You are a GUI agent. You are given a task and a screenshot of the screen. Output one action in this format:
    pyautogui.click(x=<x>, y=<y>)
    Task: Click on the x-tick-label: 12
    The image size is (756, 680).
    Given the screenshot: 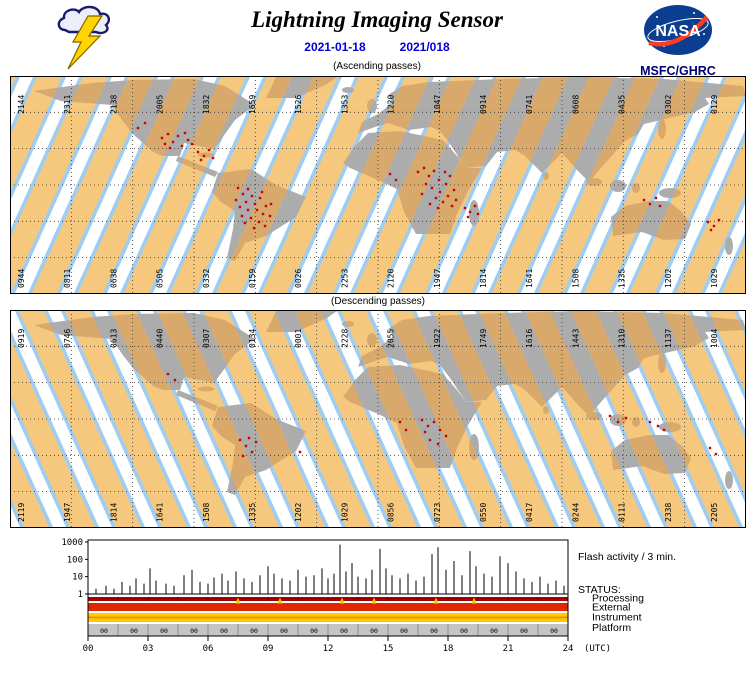 What is the action you would take?
    pyautogui.click(x=328, y=649)
    